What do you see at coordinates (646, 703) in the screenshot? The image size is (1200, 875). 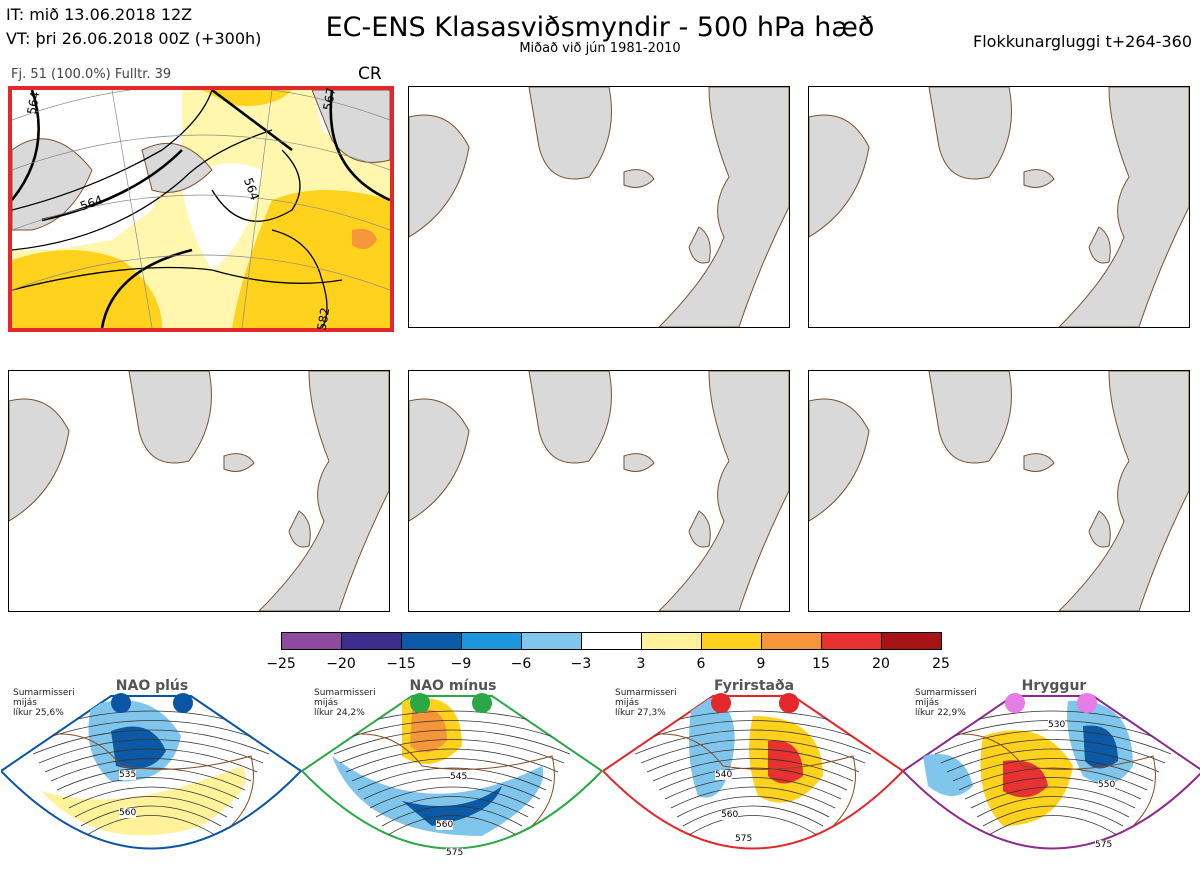 I see `regime-info: Sumarmisseri mijás líkur 27,3%` at bounding box center [646, 703].